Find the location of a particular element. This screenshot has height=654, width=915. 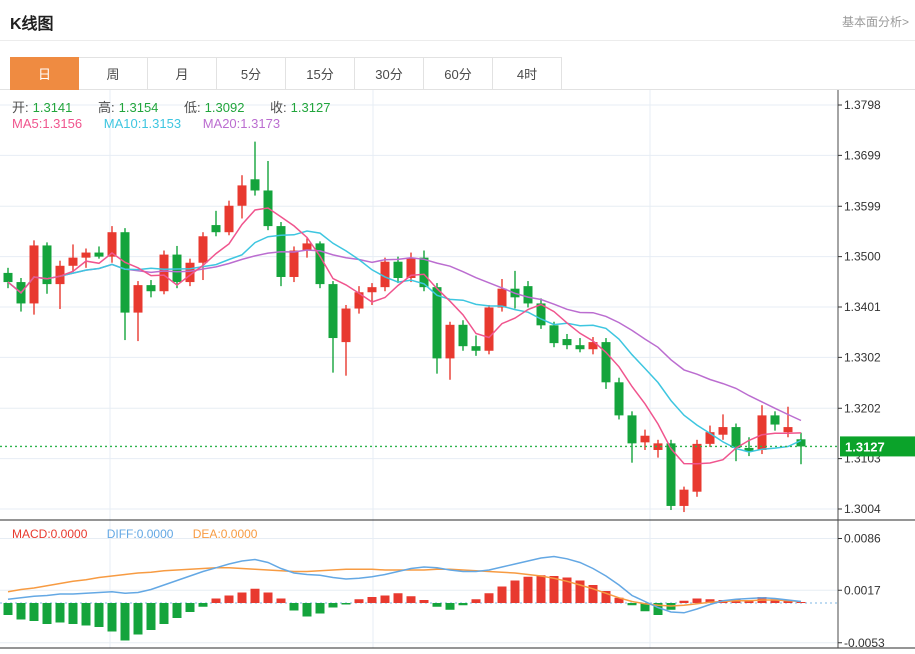

open-value: 1.3141 is located at coordinates (52, 107).